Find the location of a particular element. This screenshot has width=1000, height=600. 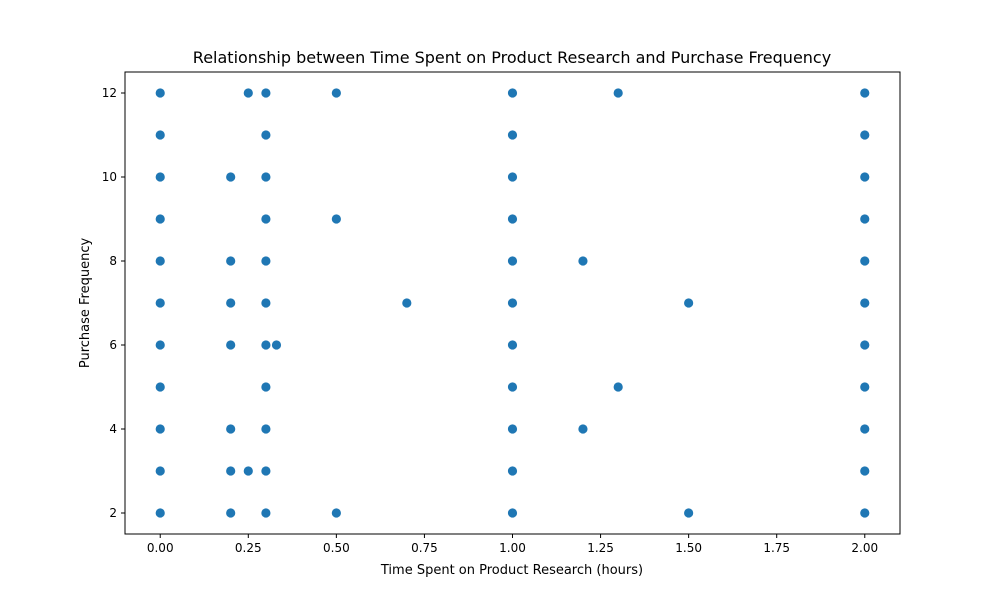

x-tick-label: 1.75 is located at coordinates (776, 548).